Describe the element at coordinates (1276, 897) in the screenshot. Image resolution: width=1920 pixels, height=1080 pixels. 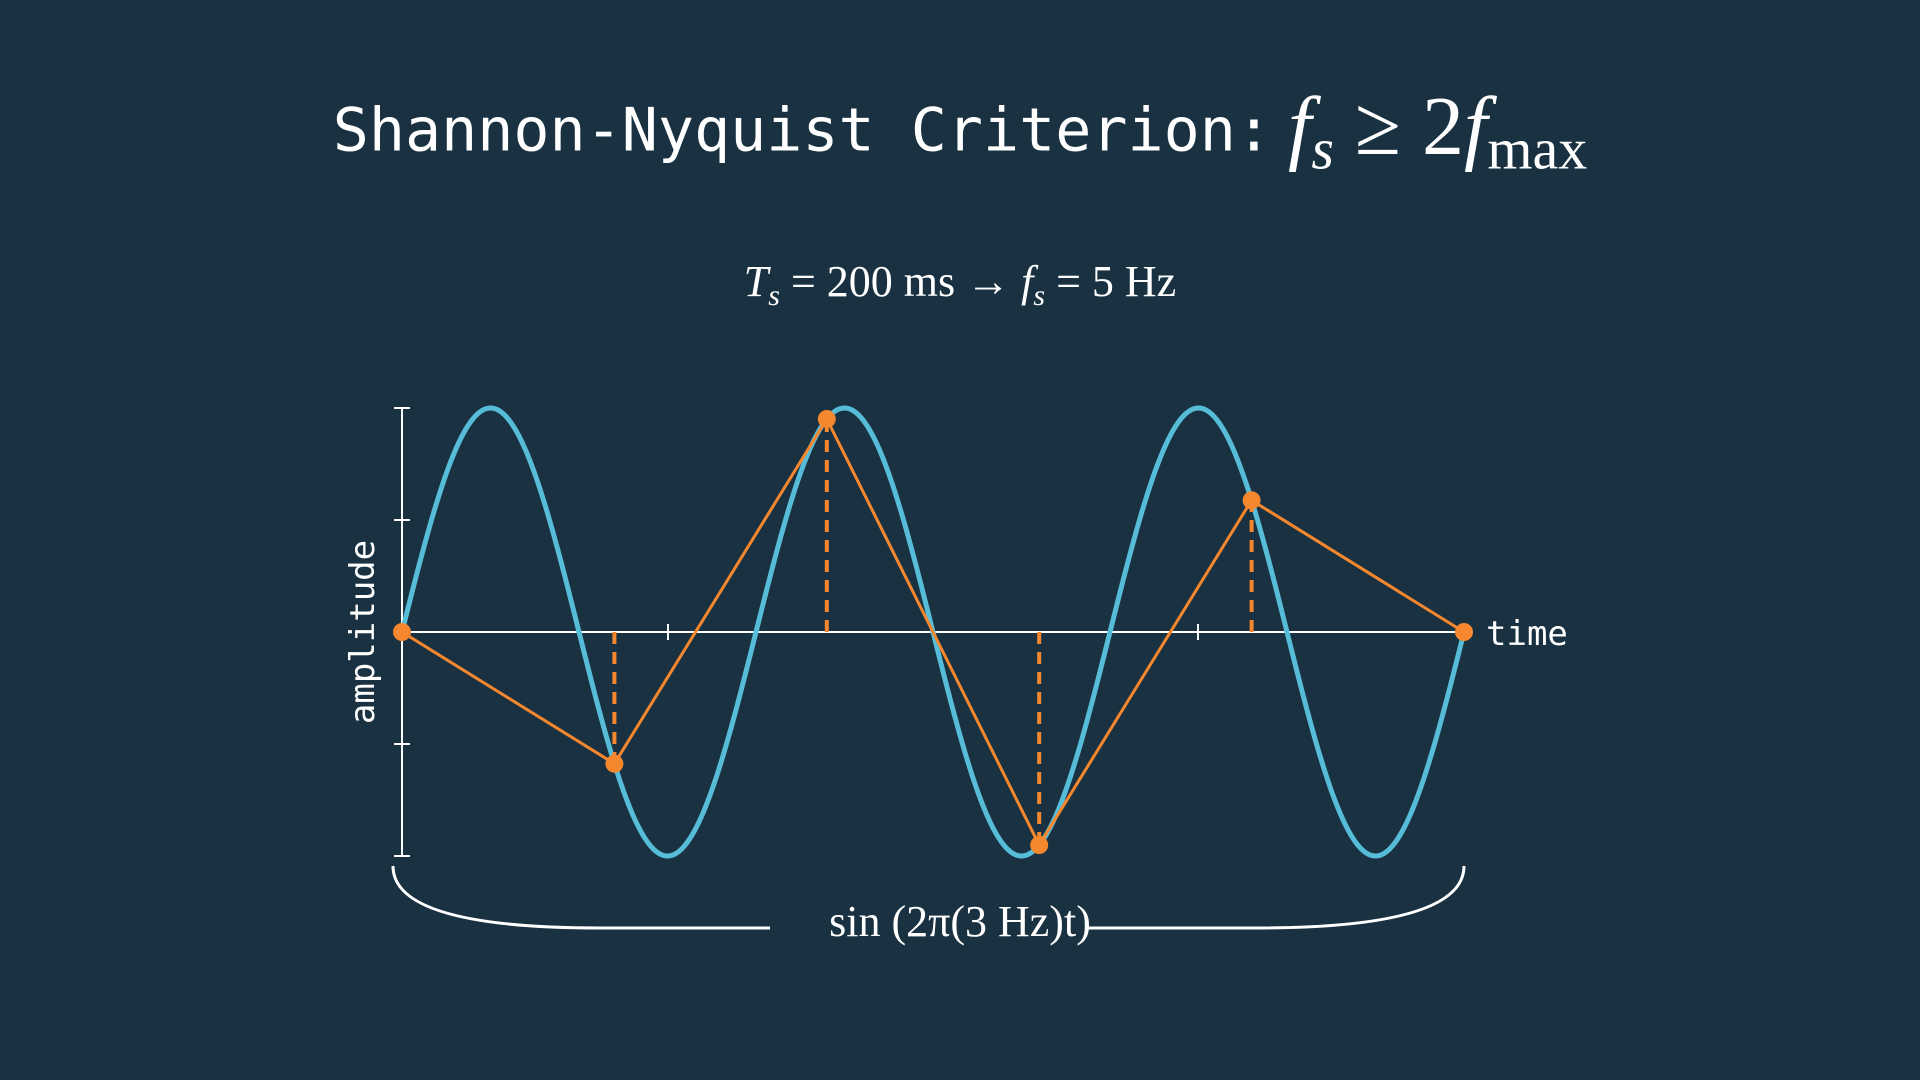
I see `brace-right` at that location.